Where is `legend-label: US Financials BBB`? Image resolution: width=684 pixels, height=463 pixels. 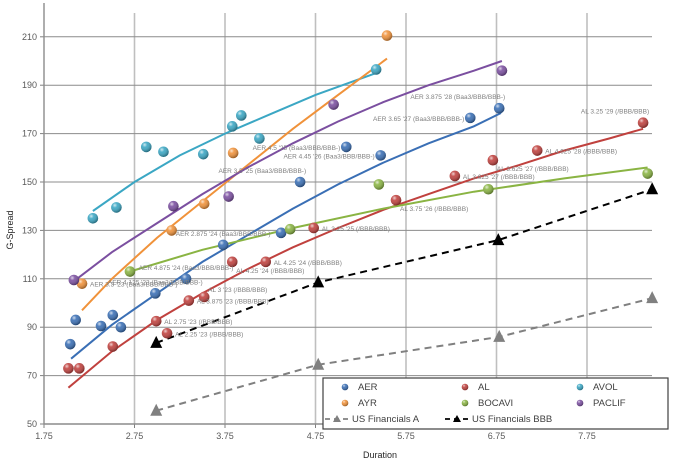 legend-label: US Financials BBB is located at coordinates (512, 419).